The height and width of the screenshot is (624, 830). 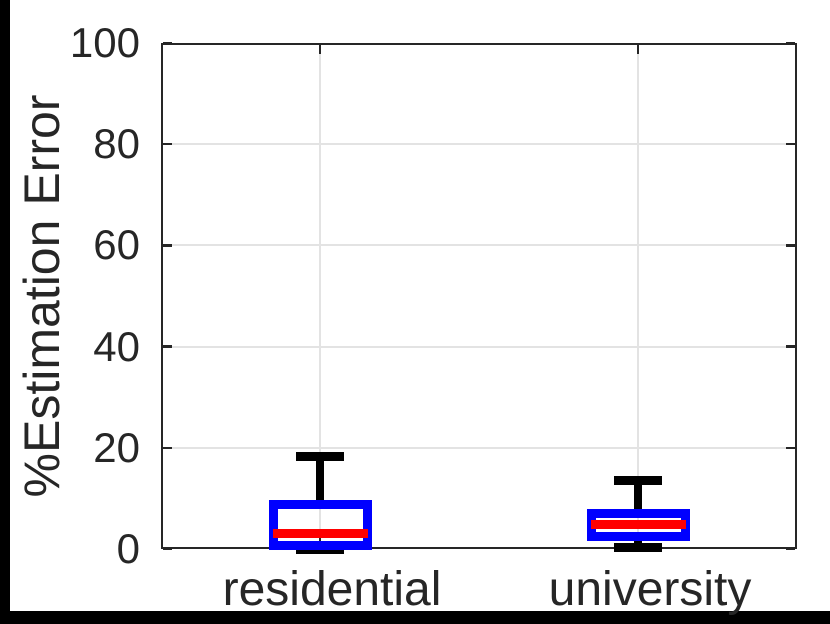 I want to click on left-frame-bar, so click(x=5, y=312).